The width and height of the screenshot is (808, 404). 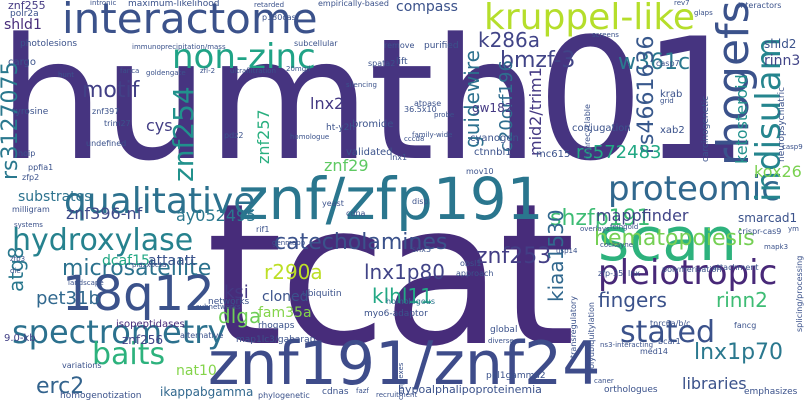 What do you see at coordinates (672, 130) in the screenshot?
I see `word-xab2: xab2` at bounding box center [672, 130].